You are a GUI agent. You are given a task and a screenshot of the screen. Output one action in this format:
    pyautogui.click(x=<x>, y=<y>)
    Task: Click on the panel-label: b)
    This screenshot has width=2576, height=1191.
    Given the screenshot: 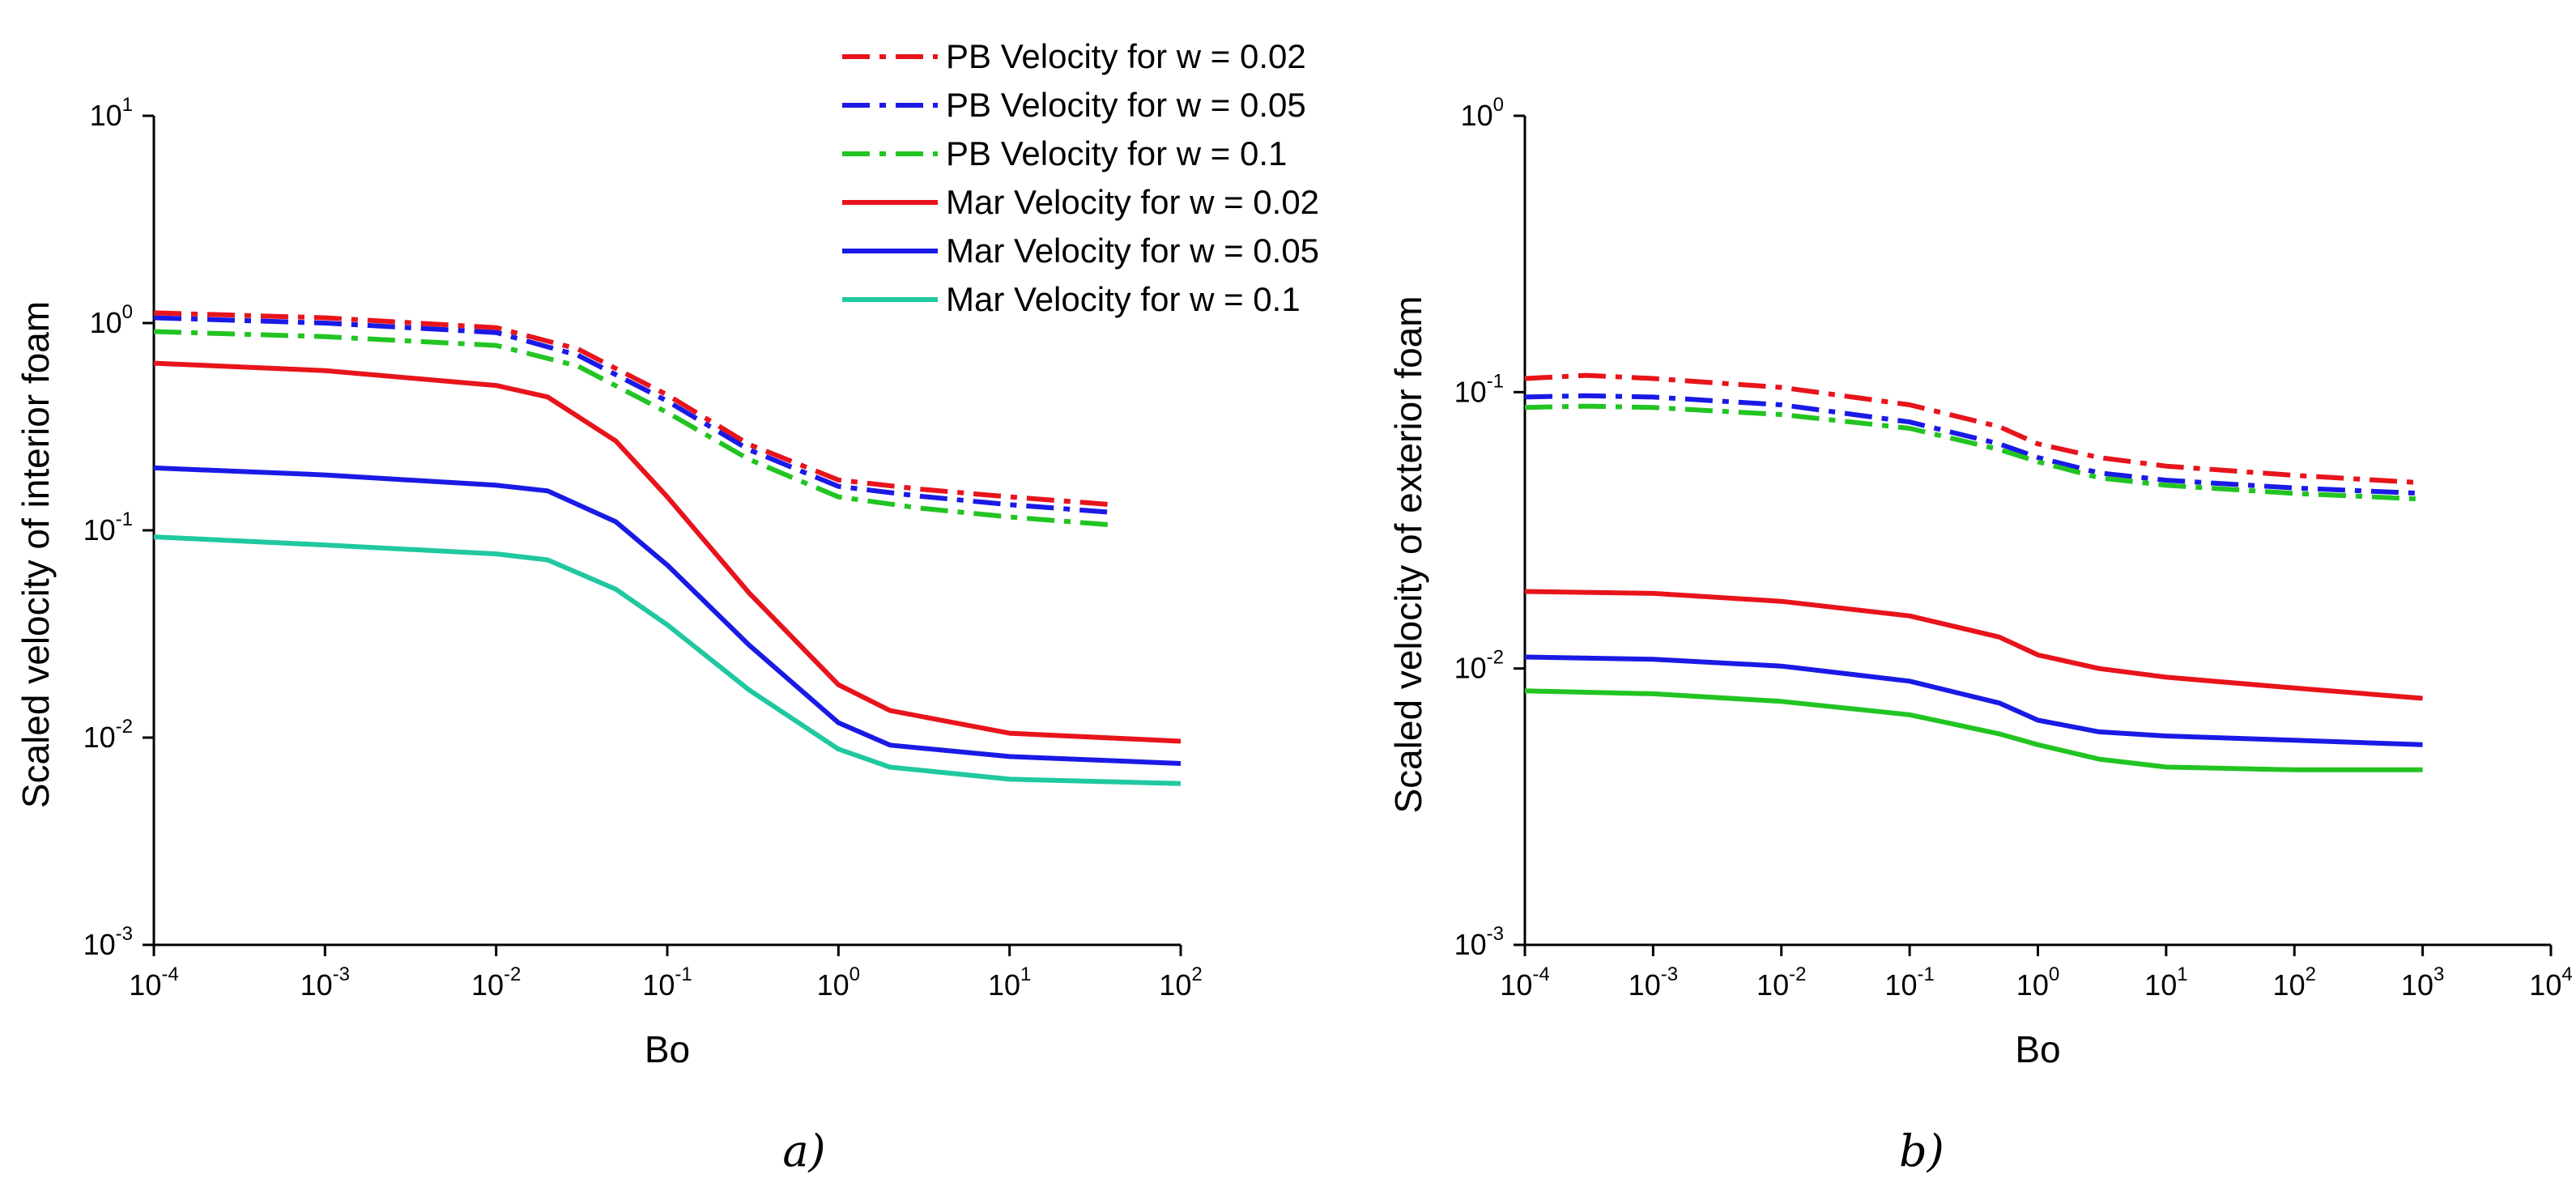 What is the action you would take?
    pyautogui.click(x=1921, y=1150)
    